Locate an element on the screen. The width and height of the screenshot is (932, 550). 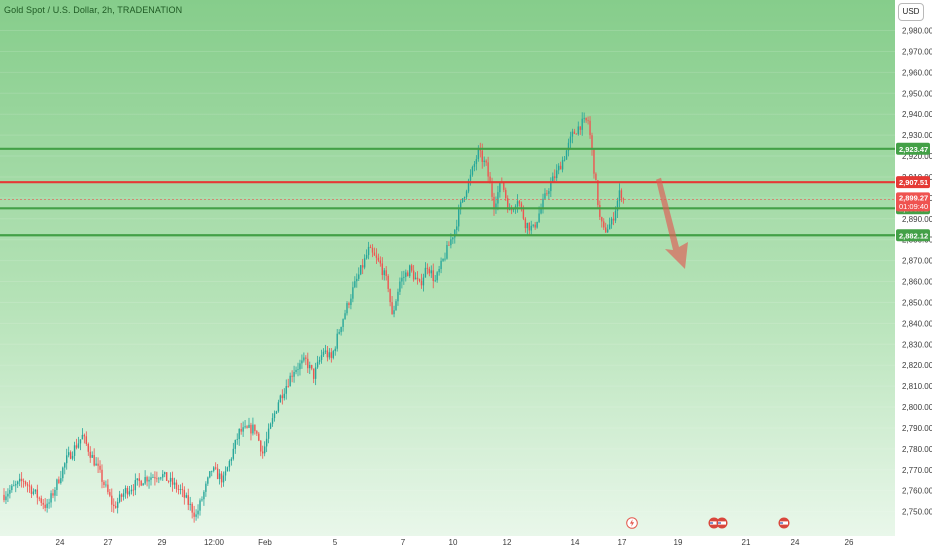
chart-title: Gold Spot / U.S. Dollar, 2h, TRADENATION is located at coordinates (93, 10).